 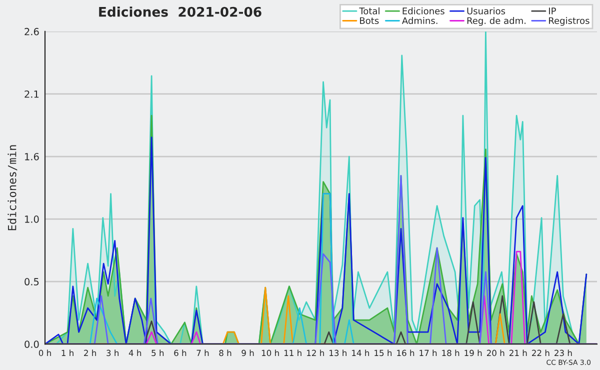 I want to click on x-tick-label: 1 h, so click(x=68, y=353).